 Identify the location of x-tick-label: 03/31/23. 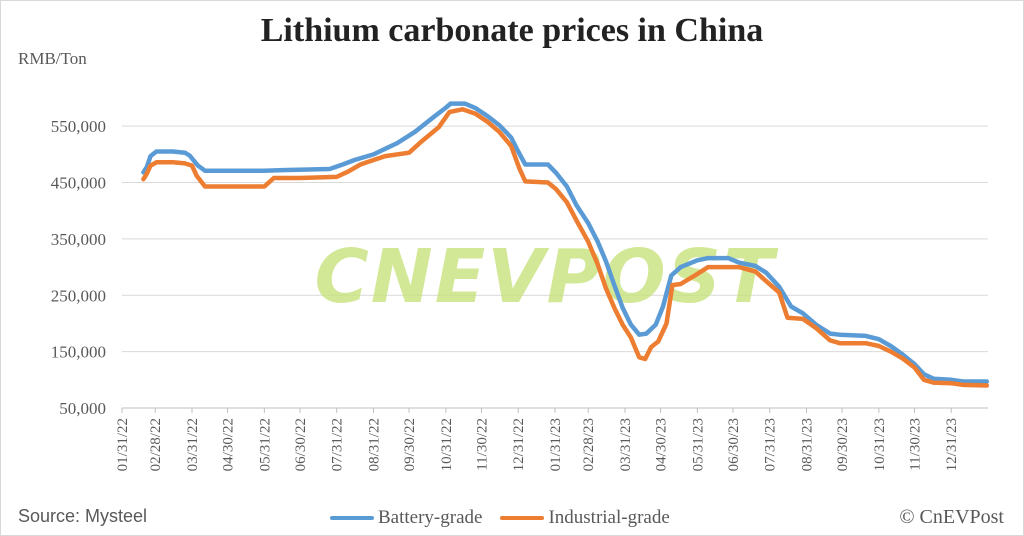
(626, 444).